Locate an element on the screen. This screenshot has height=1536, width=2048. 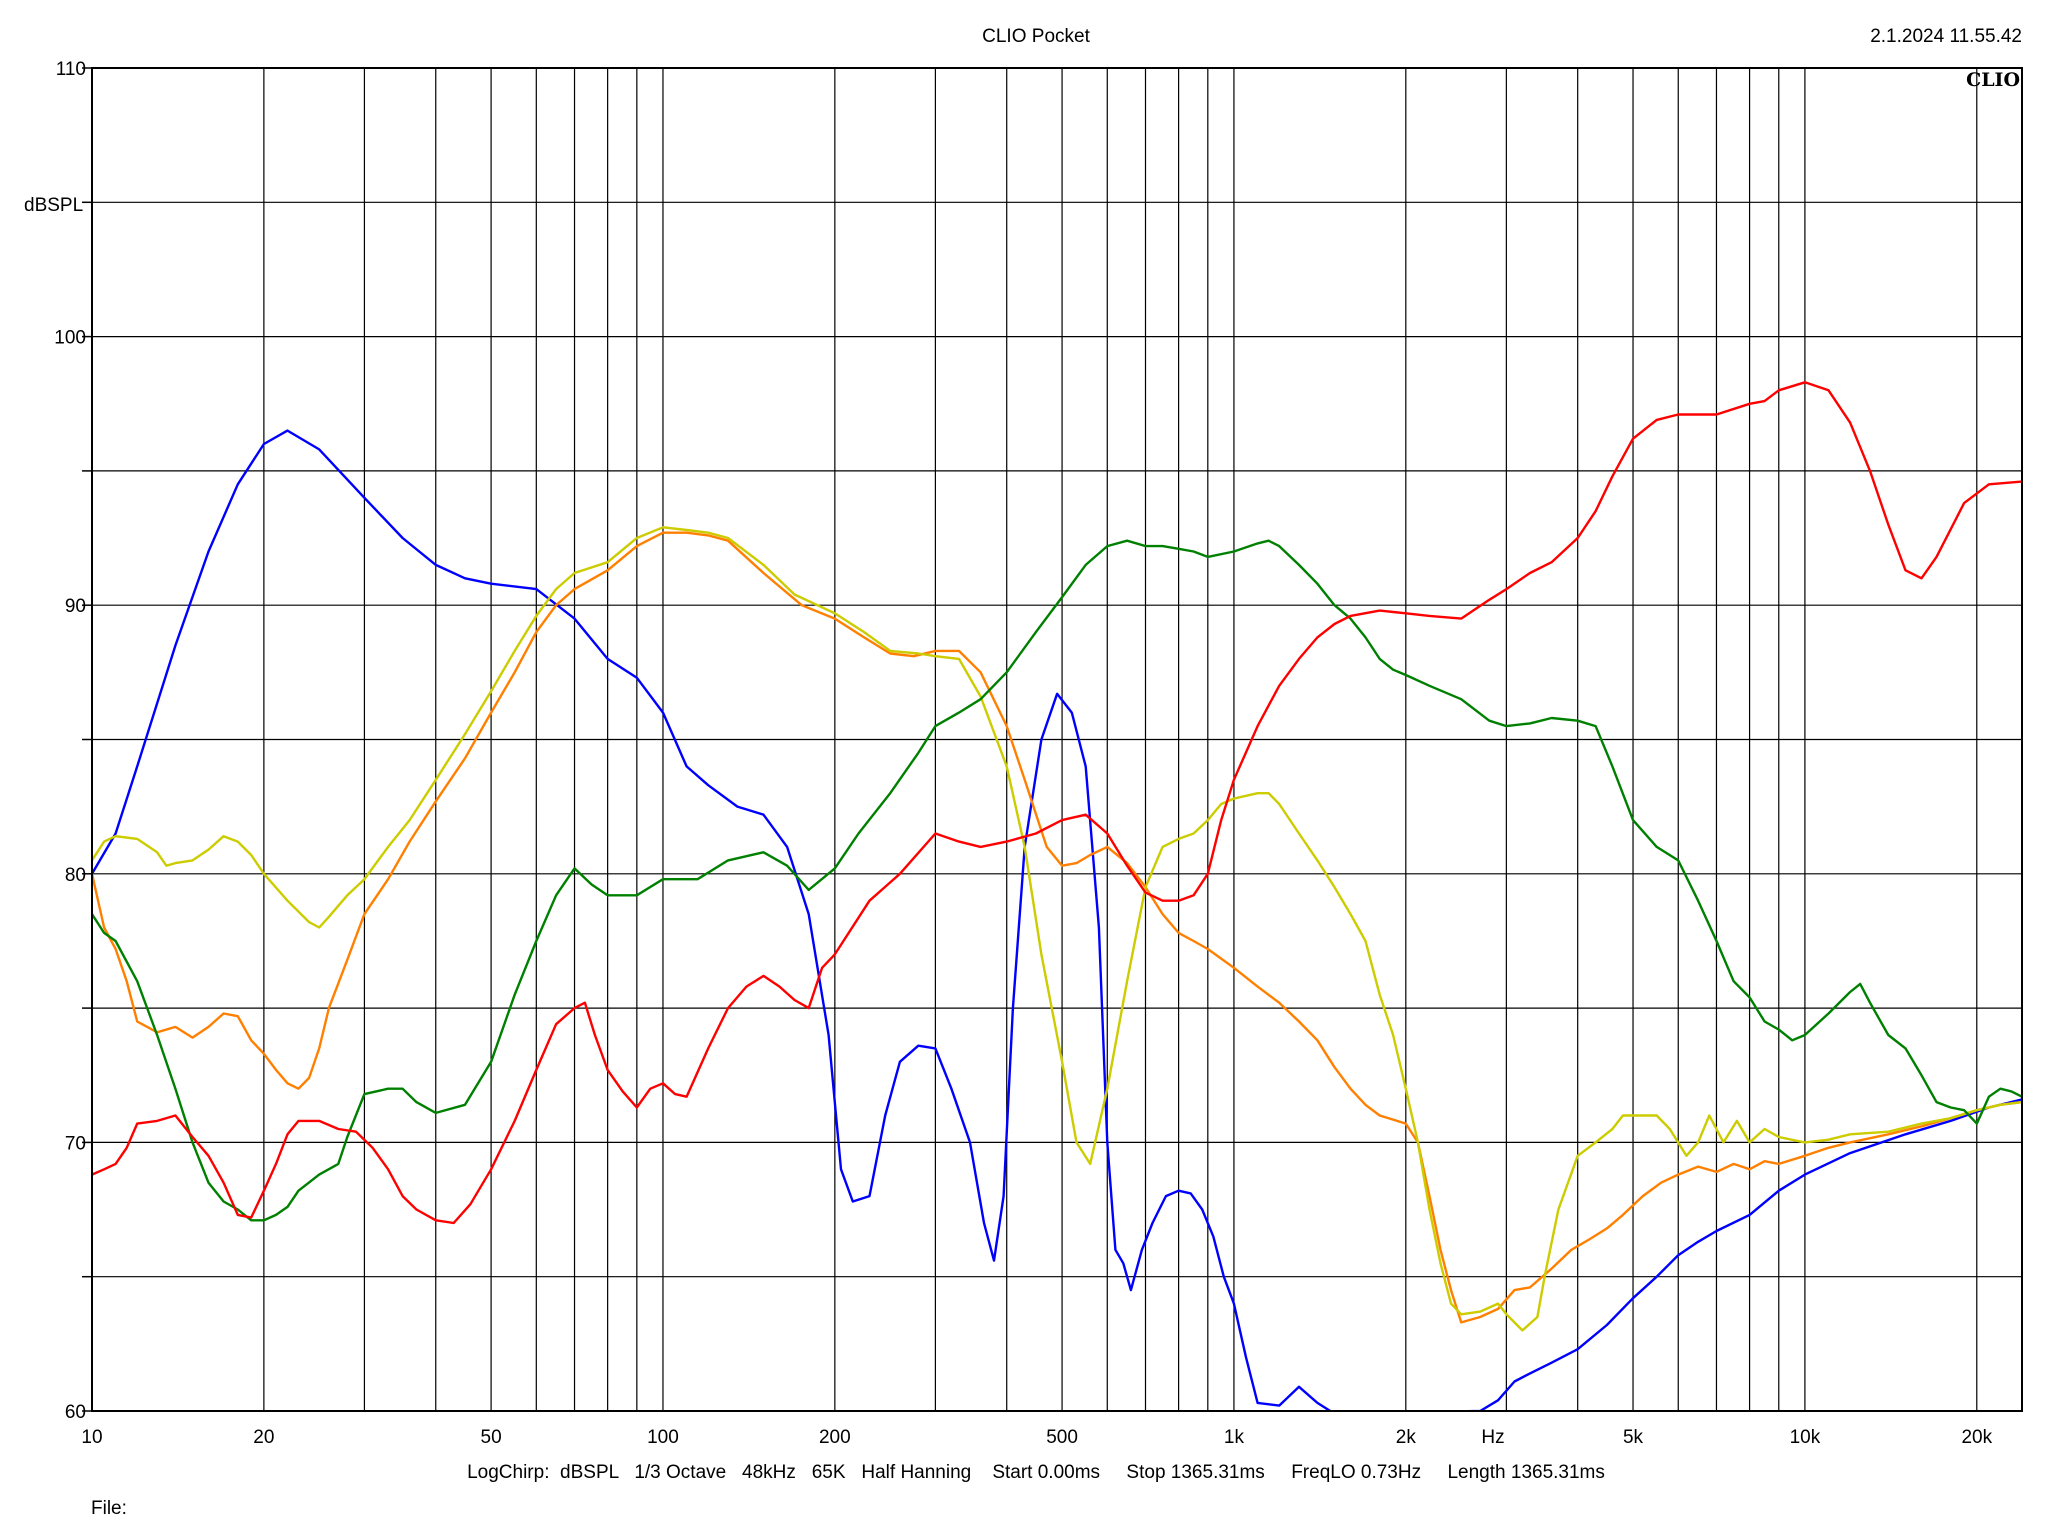
x-tick-label: 10k is located at coordinates (1805, 1437).